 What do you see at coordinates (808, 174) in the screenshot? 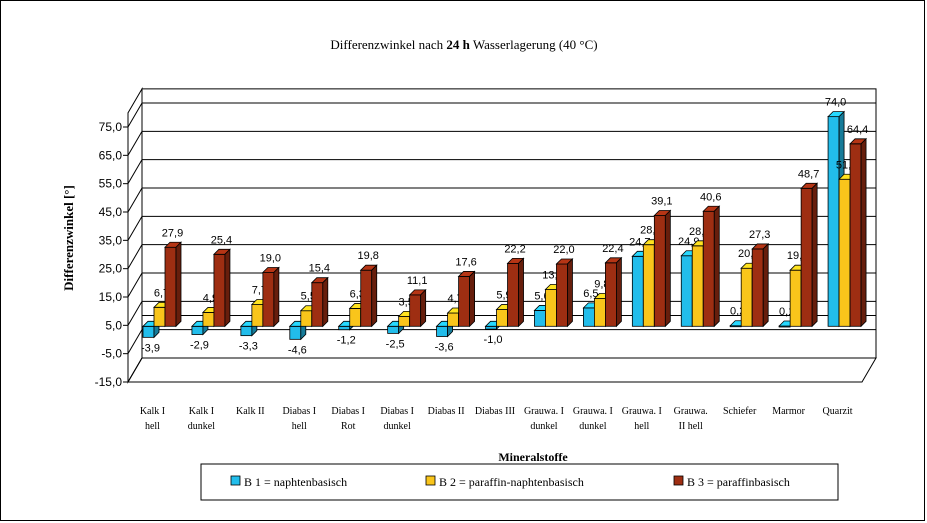
I see `data-label: 48,7` at bounding box center [808, 174].